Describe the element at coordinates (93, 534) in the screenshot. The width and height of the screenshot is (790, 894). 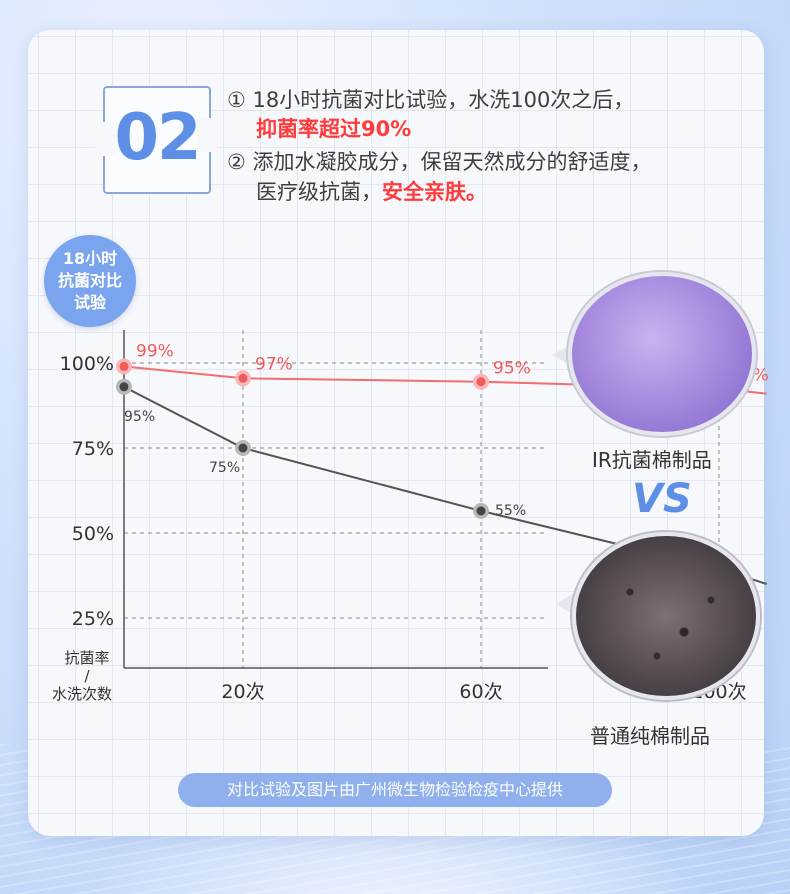
I see `y-tick-label: 50%` at that location.